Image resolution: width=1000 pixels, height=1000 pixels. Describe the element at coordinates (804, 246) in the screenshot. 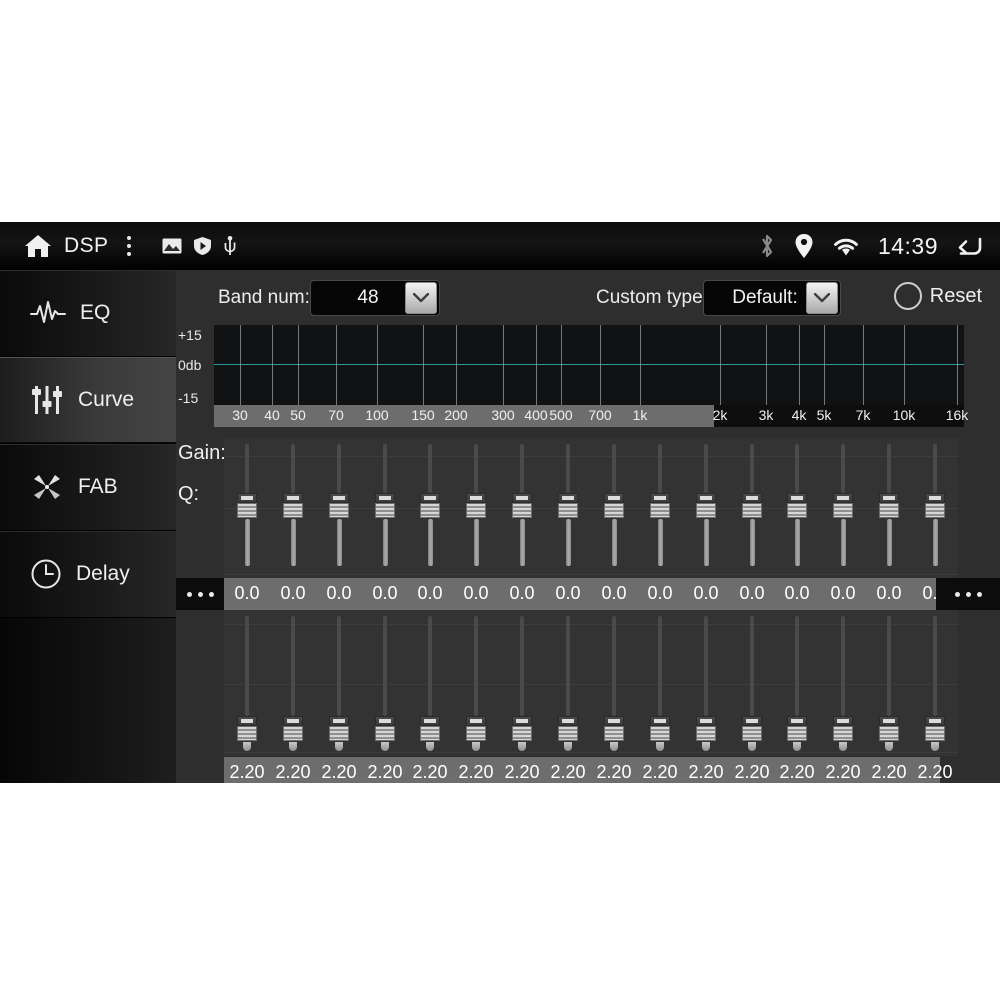

I see `location-icon` at that location.